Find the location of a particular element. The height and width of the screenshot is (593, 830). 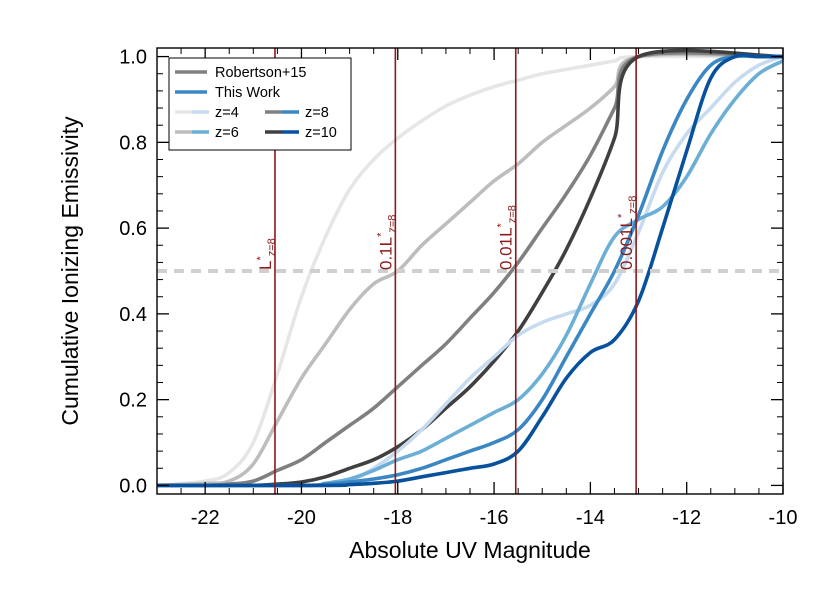

legend-label-this-work: This Work is located at coordinates (248, 93).